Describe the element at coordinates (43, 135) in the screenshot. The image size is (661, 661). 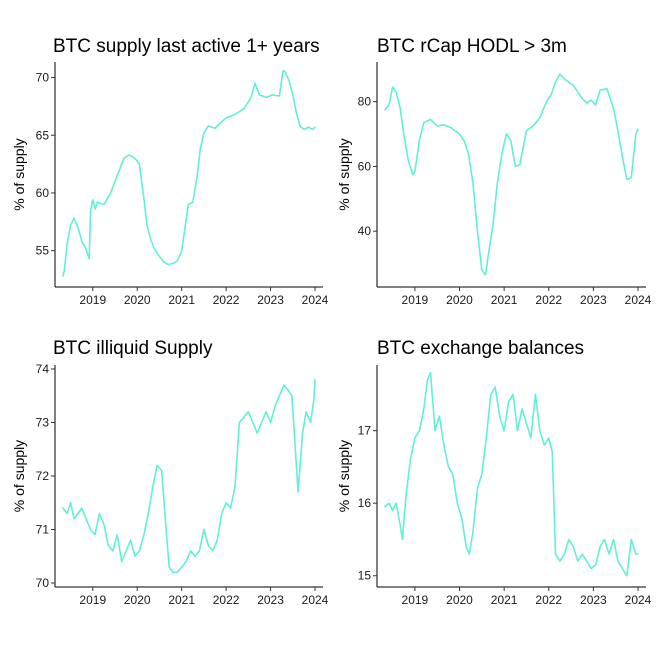
I see `y-tick-label: 65` at that location.